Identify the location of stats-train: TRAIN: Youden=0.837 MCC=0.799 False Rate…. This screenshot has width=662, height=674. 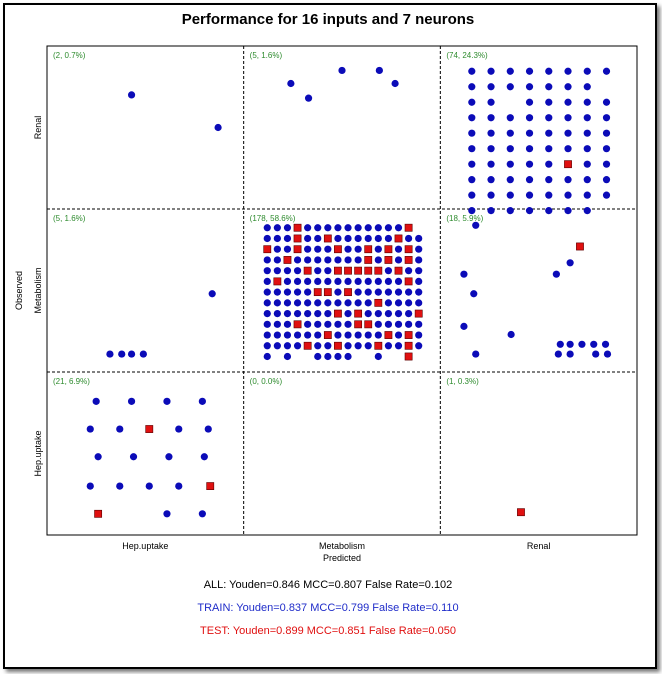
(328, 608).